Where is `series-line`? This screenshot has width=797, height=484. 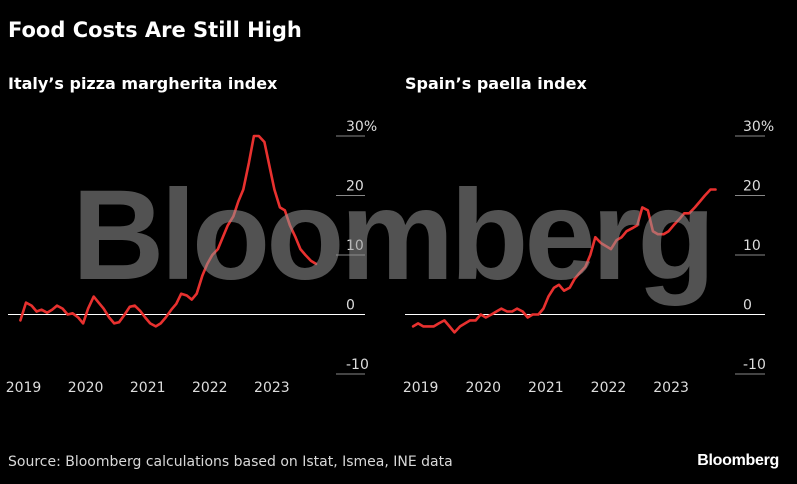
series-line is located at coordinates (564, 261).